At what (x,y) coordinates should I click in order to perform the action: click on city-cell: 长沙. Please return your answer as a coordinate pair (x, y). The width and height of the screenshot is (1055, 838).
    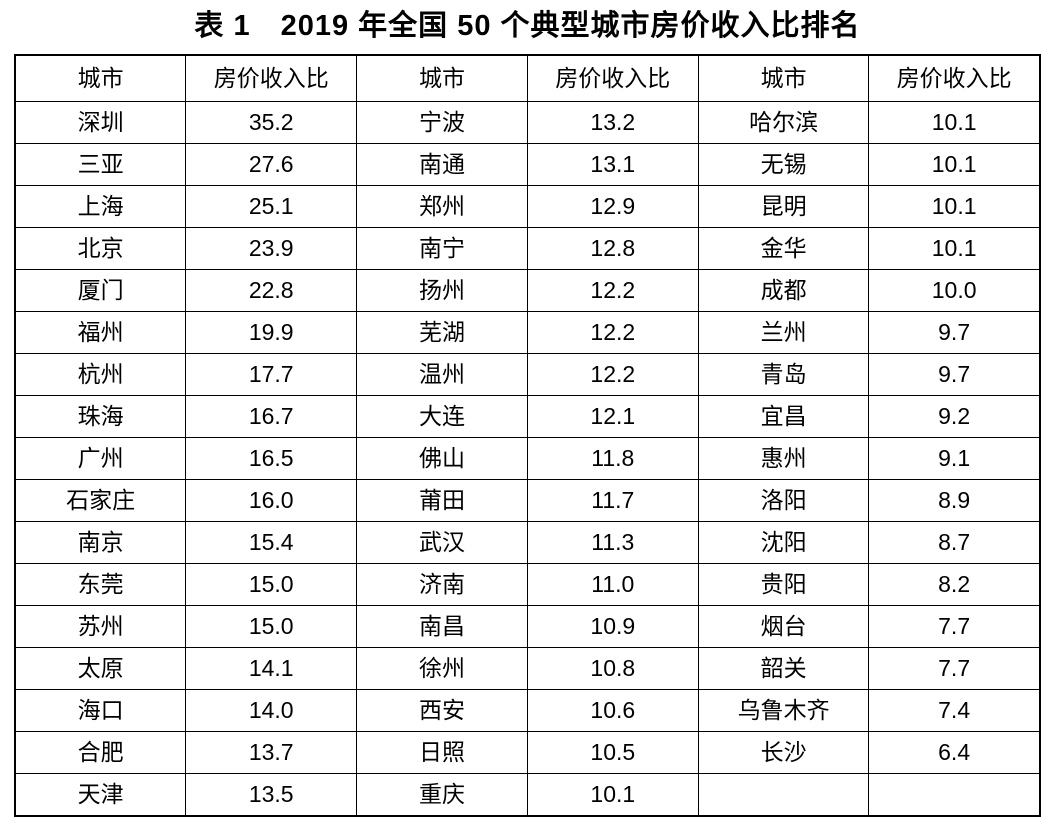
    Looking at the image, I should click on (783, 752).